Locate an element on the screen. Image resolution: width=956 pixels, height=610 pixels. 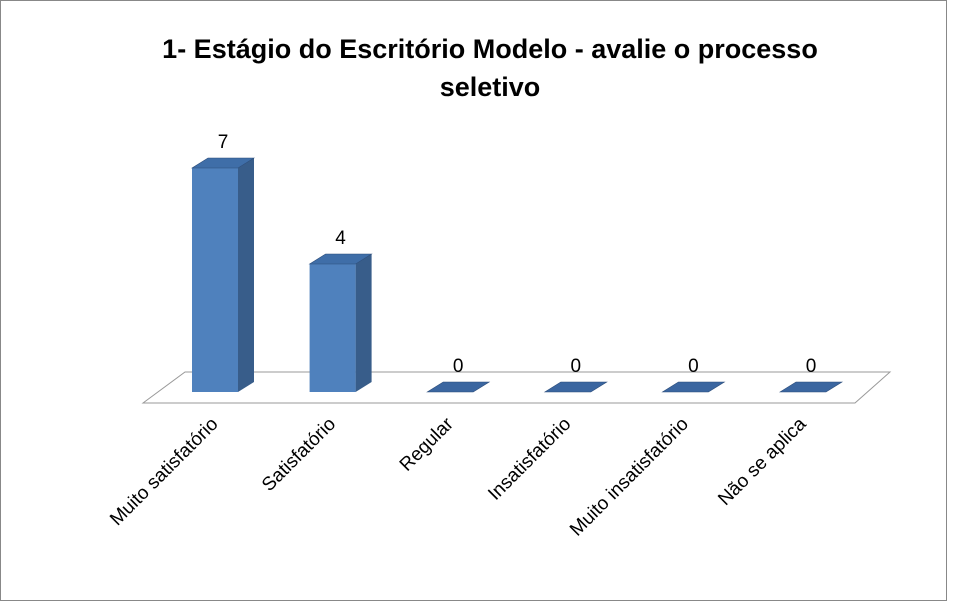
floor is located at coordinates (516, 387).